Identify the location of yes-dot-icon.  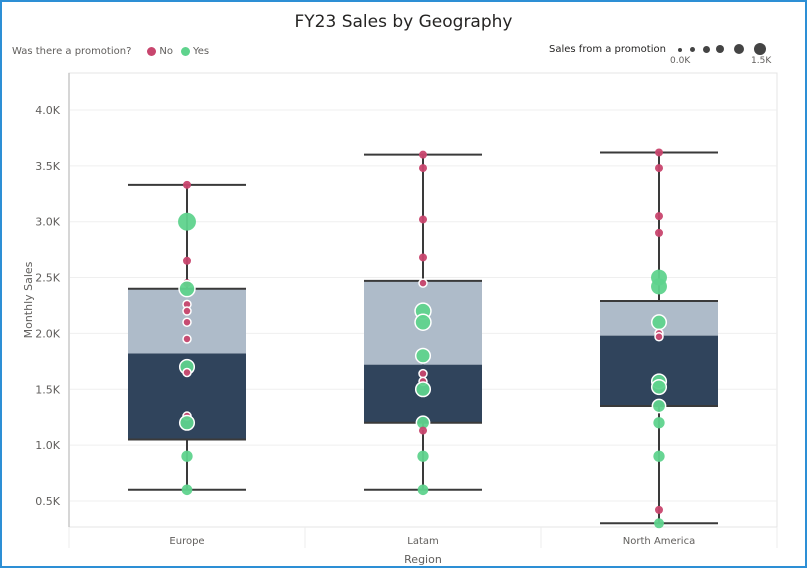
(185, 51).